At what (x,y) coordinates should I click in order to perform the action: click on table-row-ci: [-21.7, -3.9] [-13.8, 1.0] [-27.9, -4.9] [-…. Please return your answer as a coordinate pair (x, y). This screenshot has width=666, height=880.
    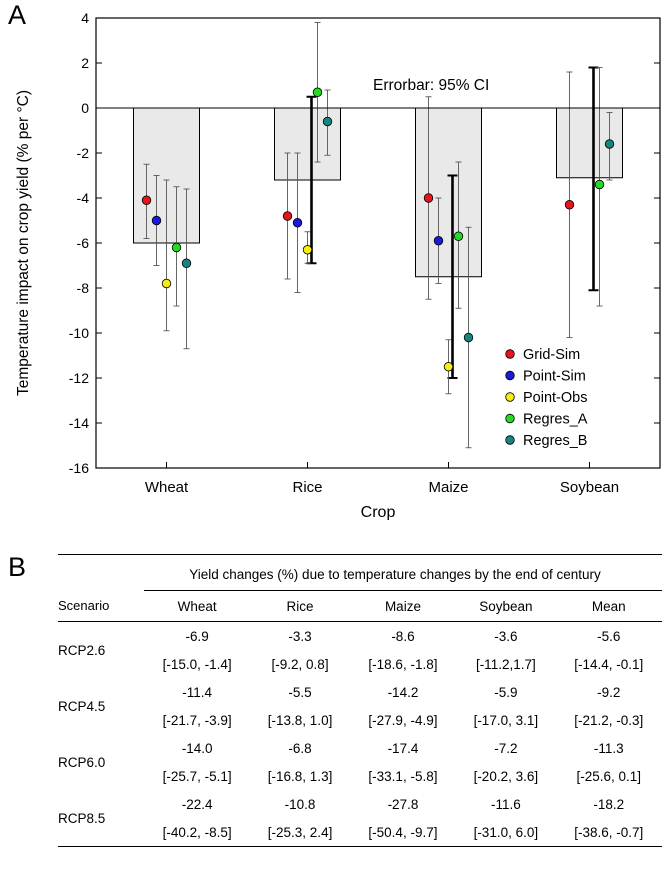
    Looking at the image, I should click on (360, 720).